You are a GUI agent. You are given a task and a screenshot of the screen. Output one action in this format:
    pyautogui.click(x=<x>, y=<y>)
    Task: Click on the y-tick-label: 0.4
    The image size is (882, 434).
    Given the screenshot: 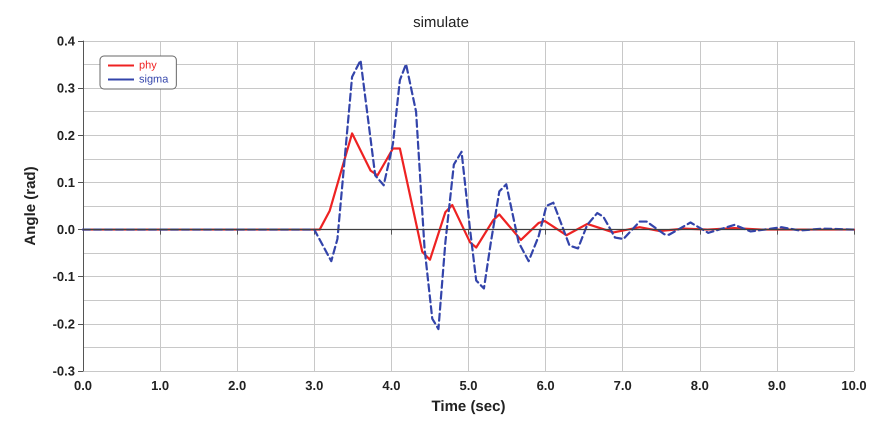 What is the action you would take?
    pyautogui.click(x=66, y=41)
    